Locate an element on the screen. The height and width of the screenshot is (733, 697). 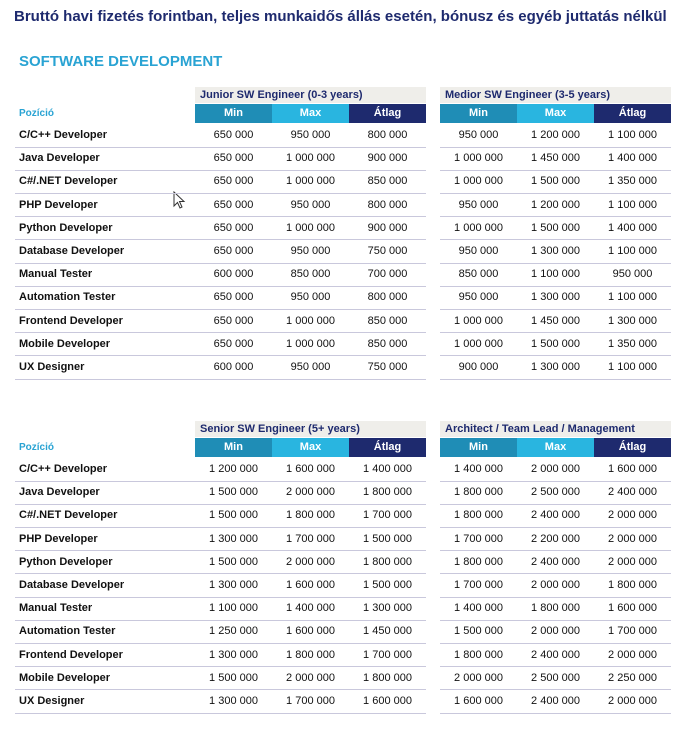
group-header: Junior SW Engineer (0-3 years) is located at coordinates (310, 95).